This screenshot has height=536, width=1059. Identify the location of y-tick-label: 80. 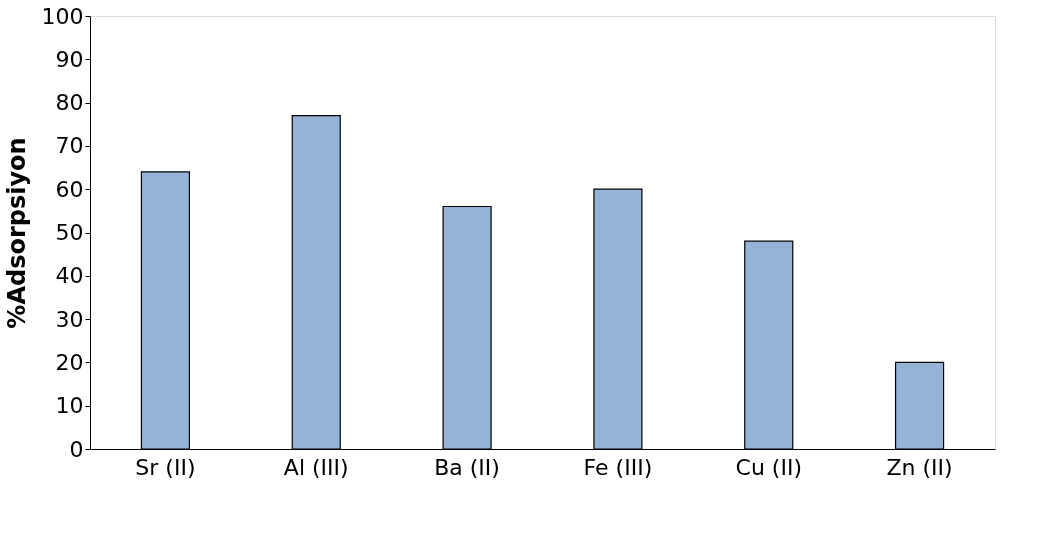
(69, 103).